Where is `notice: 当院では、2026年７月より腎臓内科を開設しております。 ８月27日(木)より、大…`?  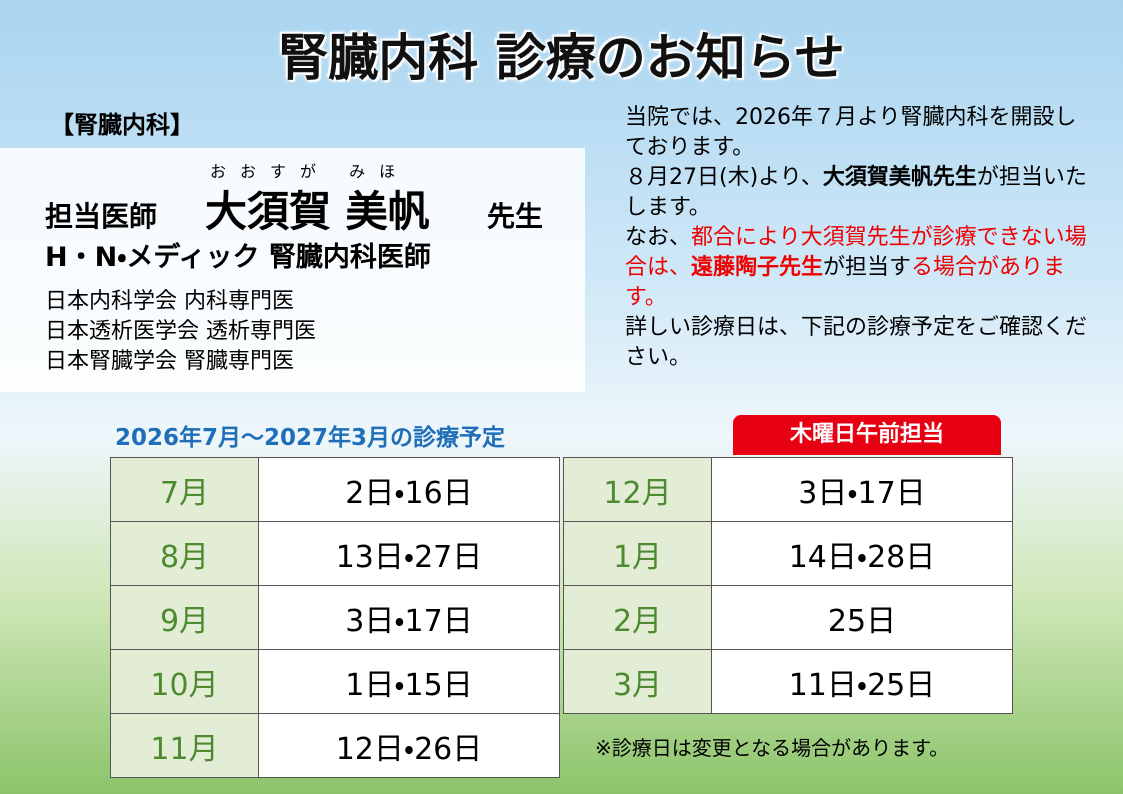
notice: 当院では、2026年７月より腎臓内科を開設しております。 ８月27日(木)より、大… is located at coordinates (857, 238).